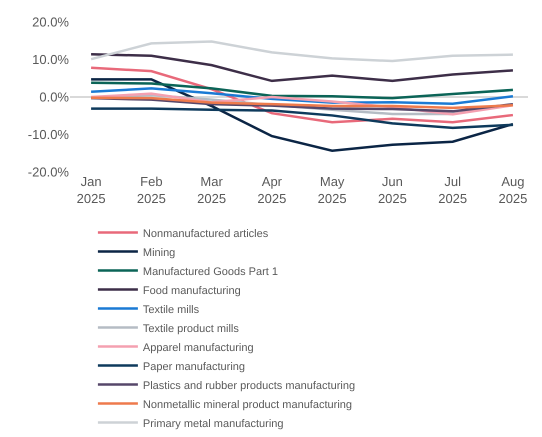 Image resolution: width=542 pixels, height=437 pixels. Describe the element at coordinates (198, 348) in the screenshot. I see `legend-label: Apparel manufacturing` at that location.